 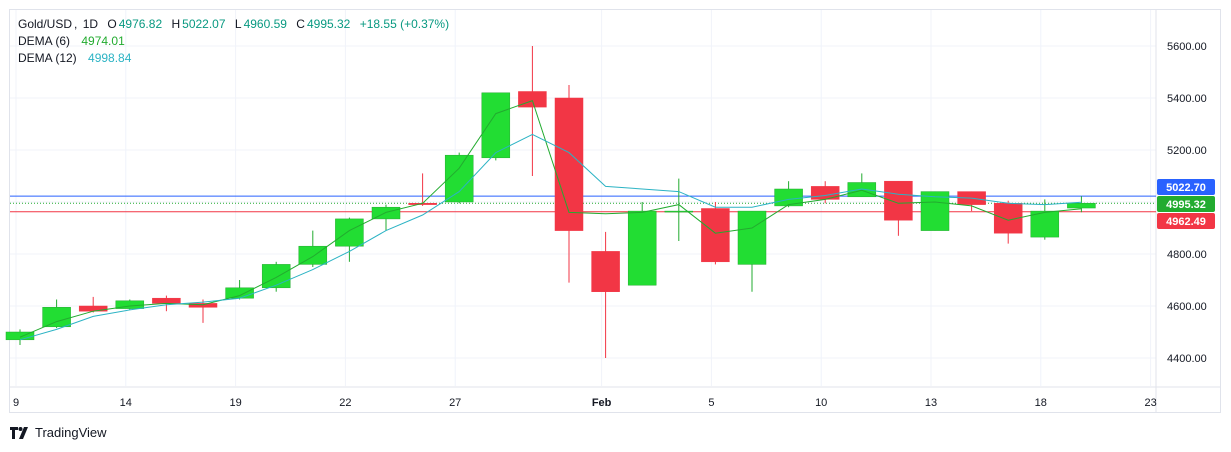 What do you see at coordinates (602, 403) in the screenshot?
I see `x-tick-label: Feb` at bounding box center [602, 403].